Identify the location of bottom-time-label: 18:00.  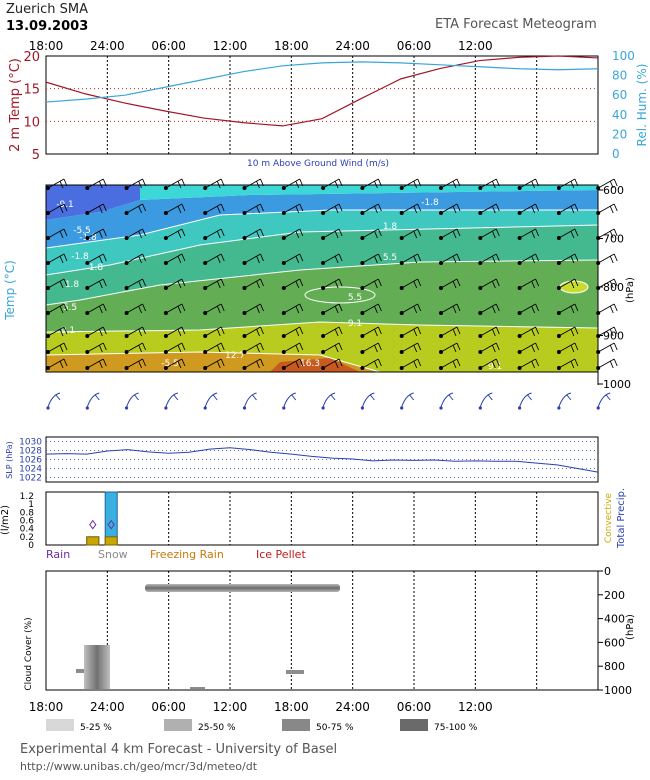
(291, 707).